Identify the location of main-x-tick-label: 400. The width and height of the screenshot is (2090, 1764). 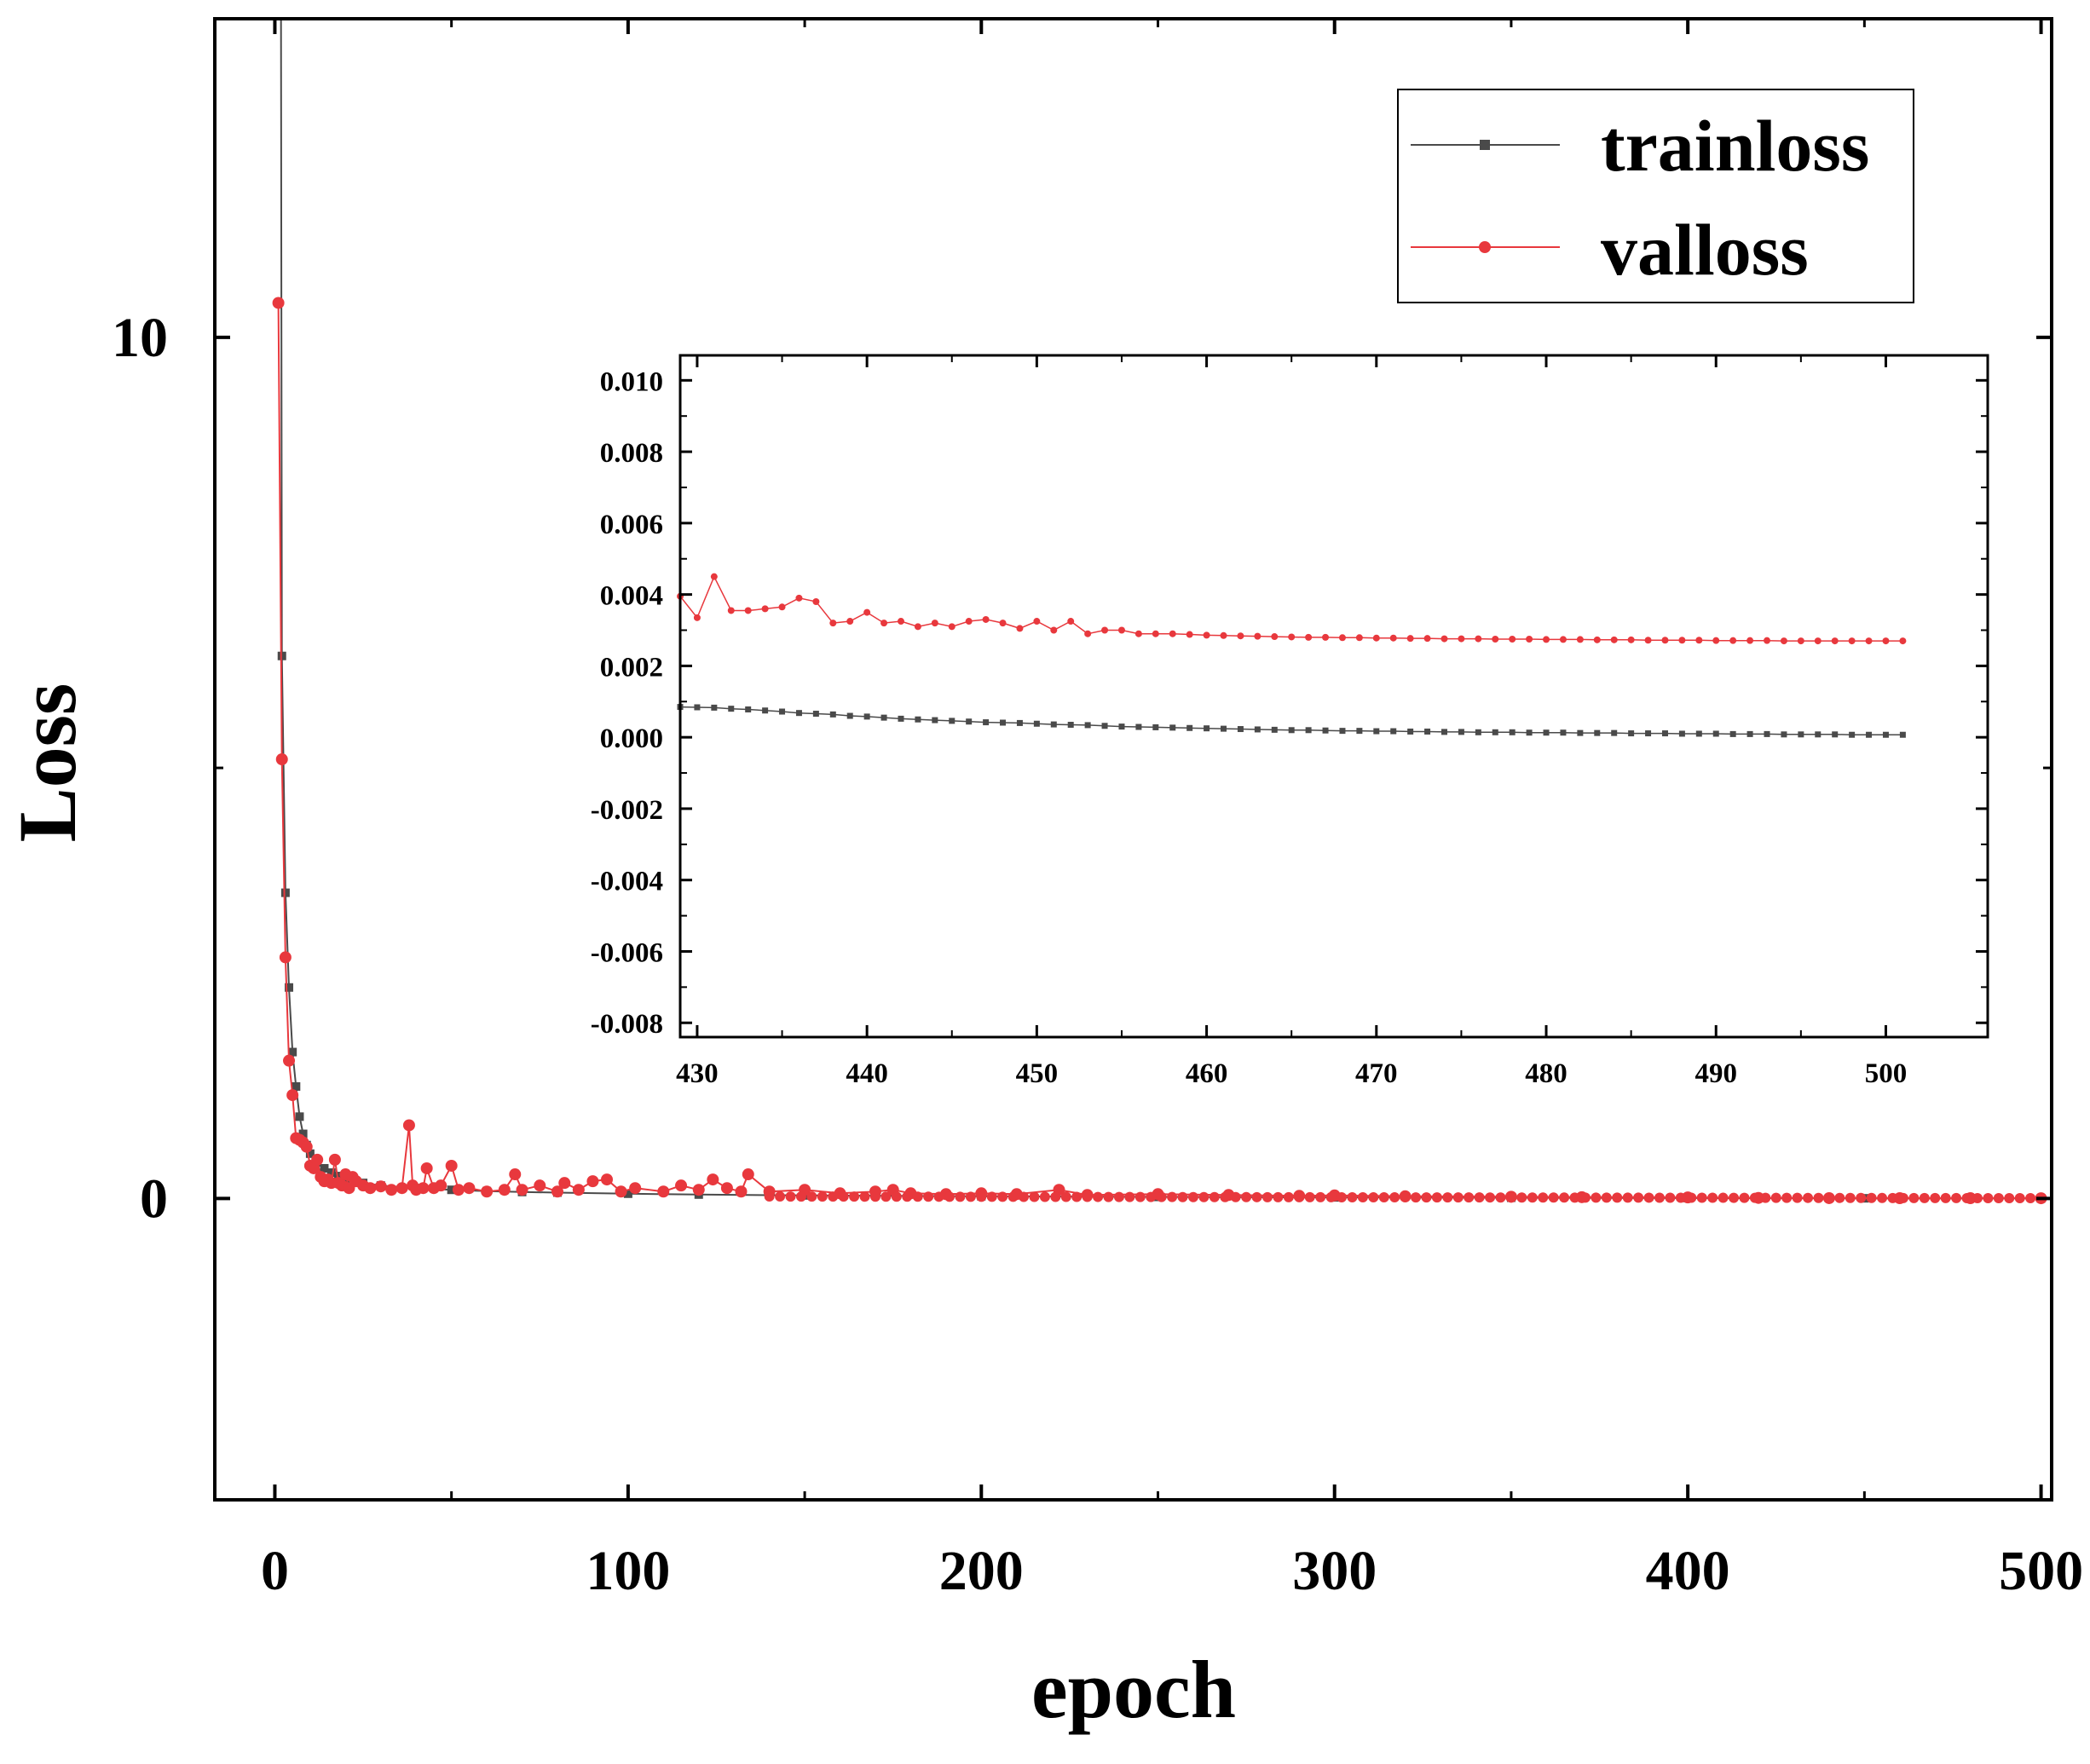
(1688, 1571).